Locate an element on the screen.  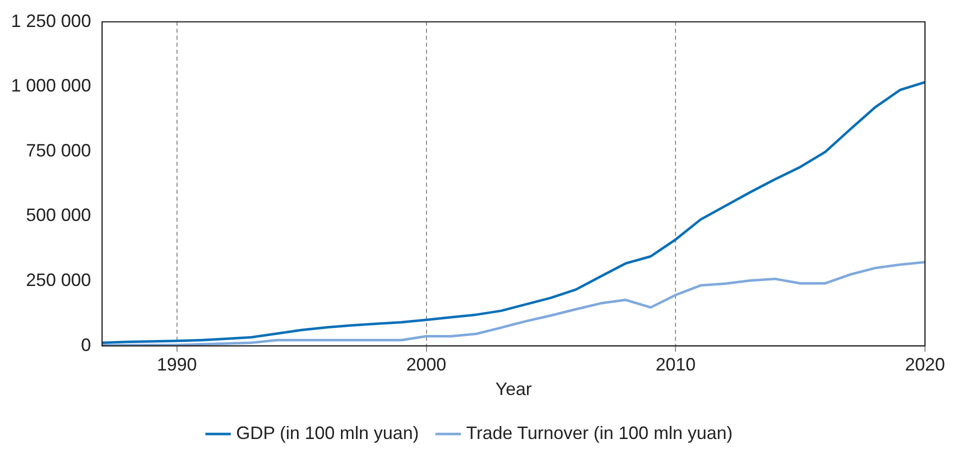
y-tick-label: 1 000 000 is located at coordinates (51, 86).